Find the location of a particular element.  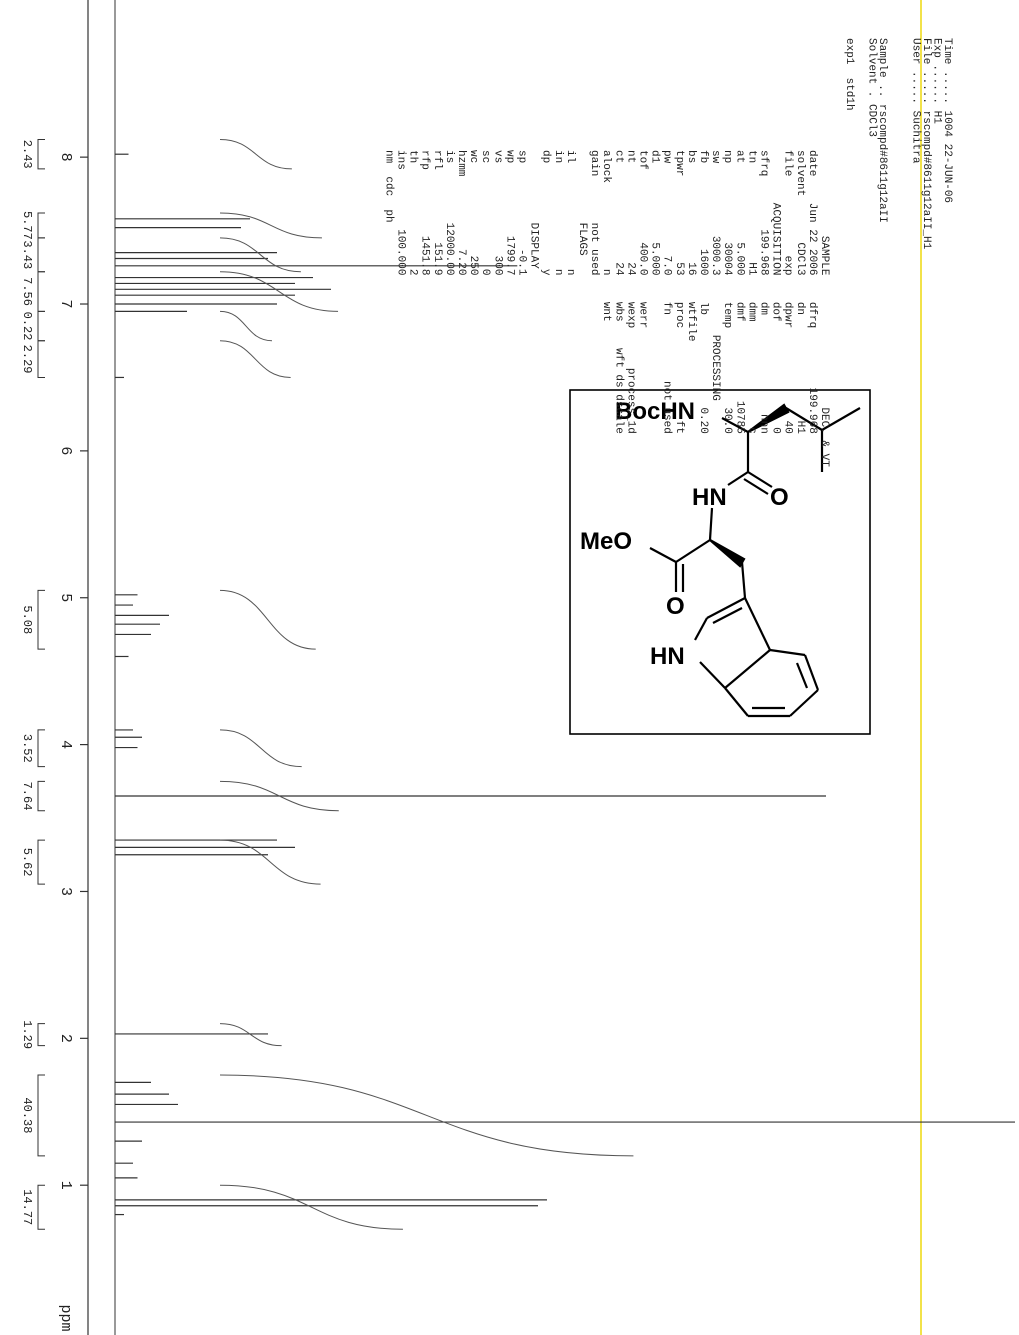

atom-label: BocHN is located at coordinates (655, 411).